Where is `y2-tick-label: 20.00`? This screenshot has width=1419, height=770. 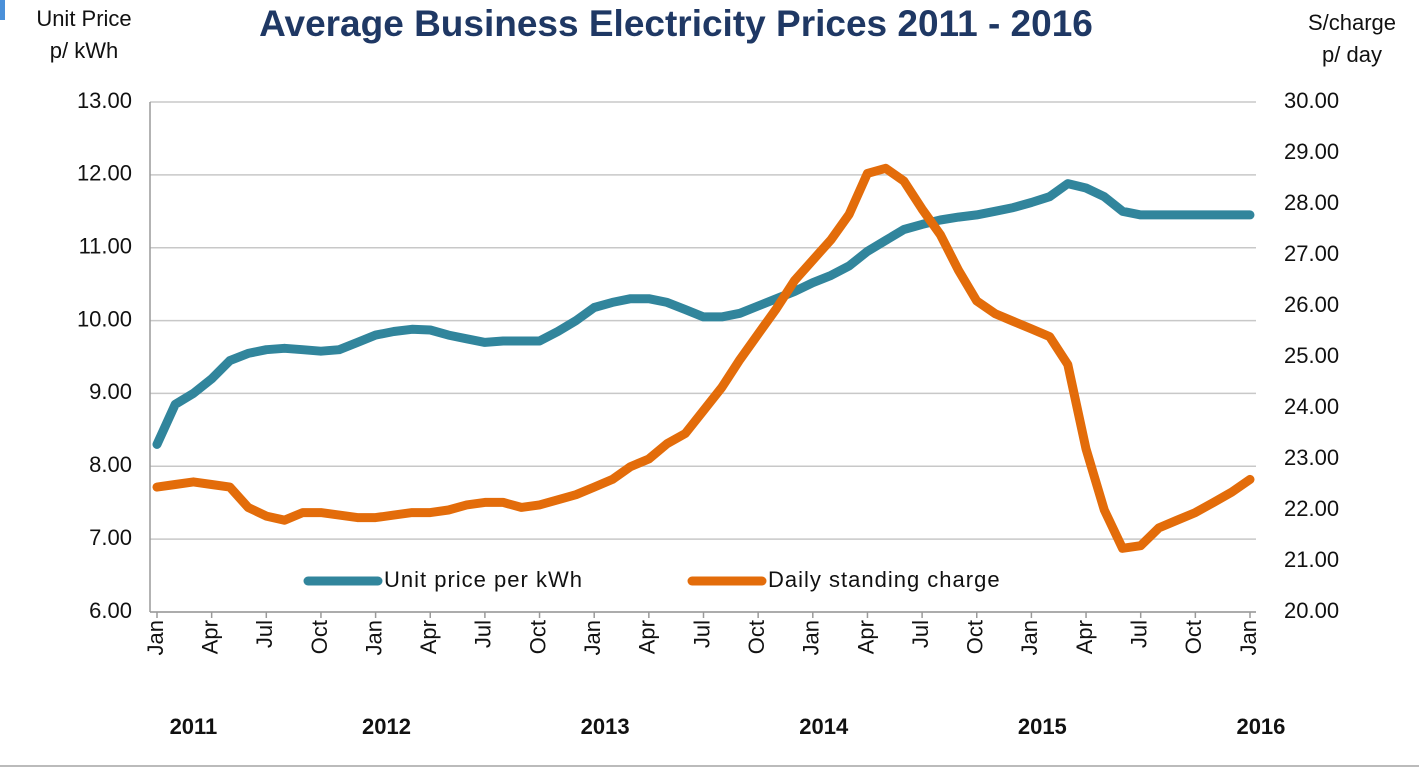 y2-tick-label: 20.00 is located at coordinates (1311, 610).